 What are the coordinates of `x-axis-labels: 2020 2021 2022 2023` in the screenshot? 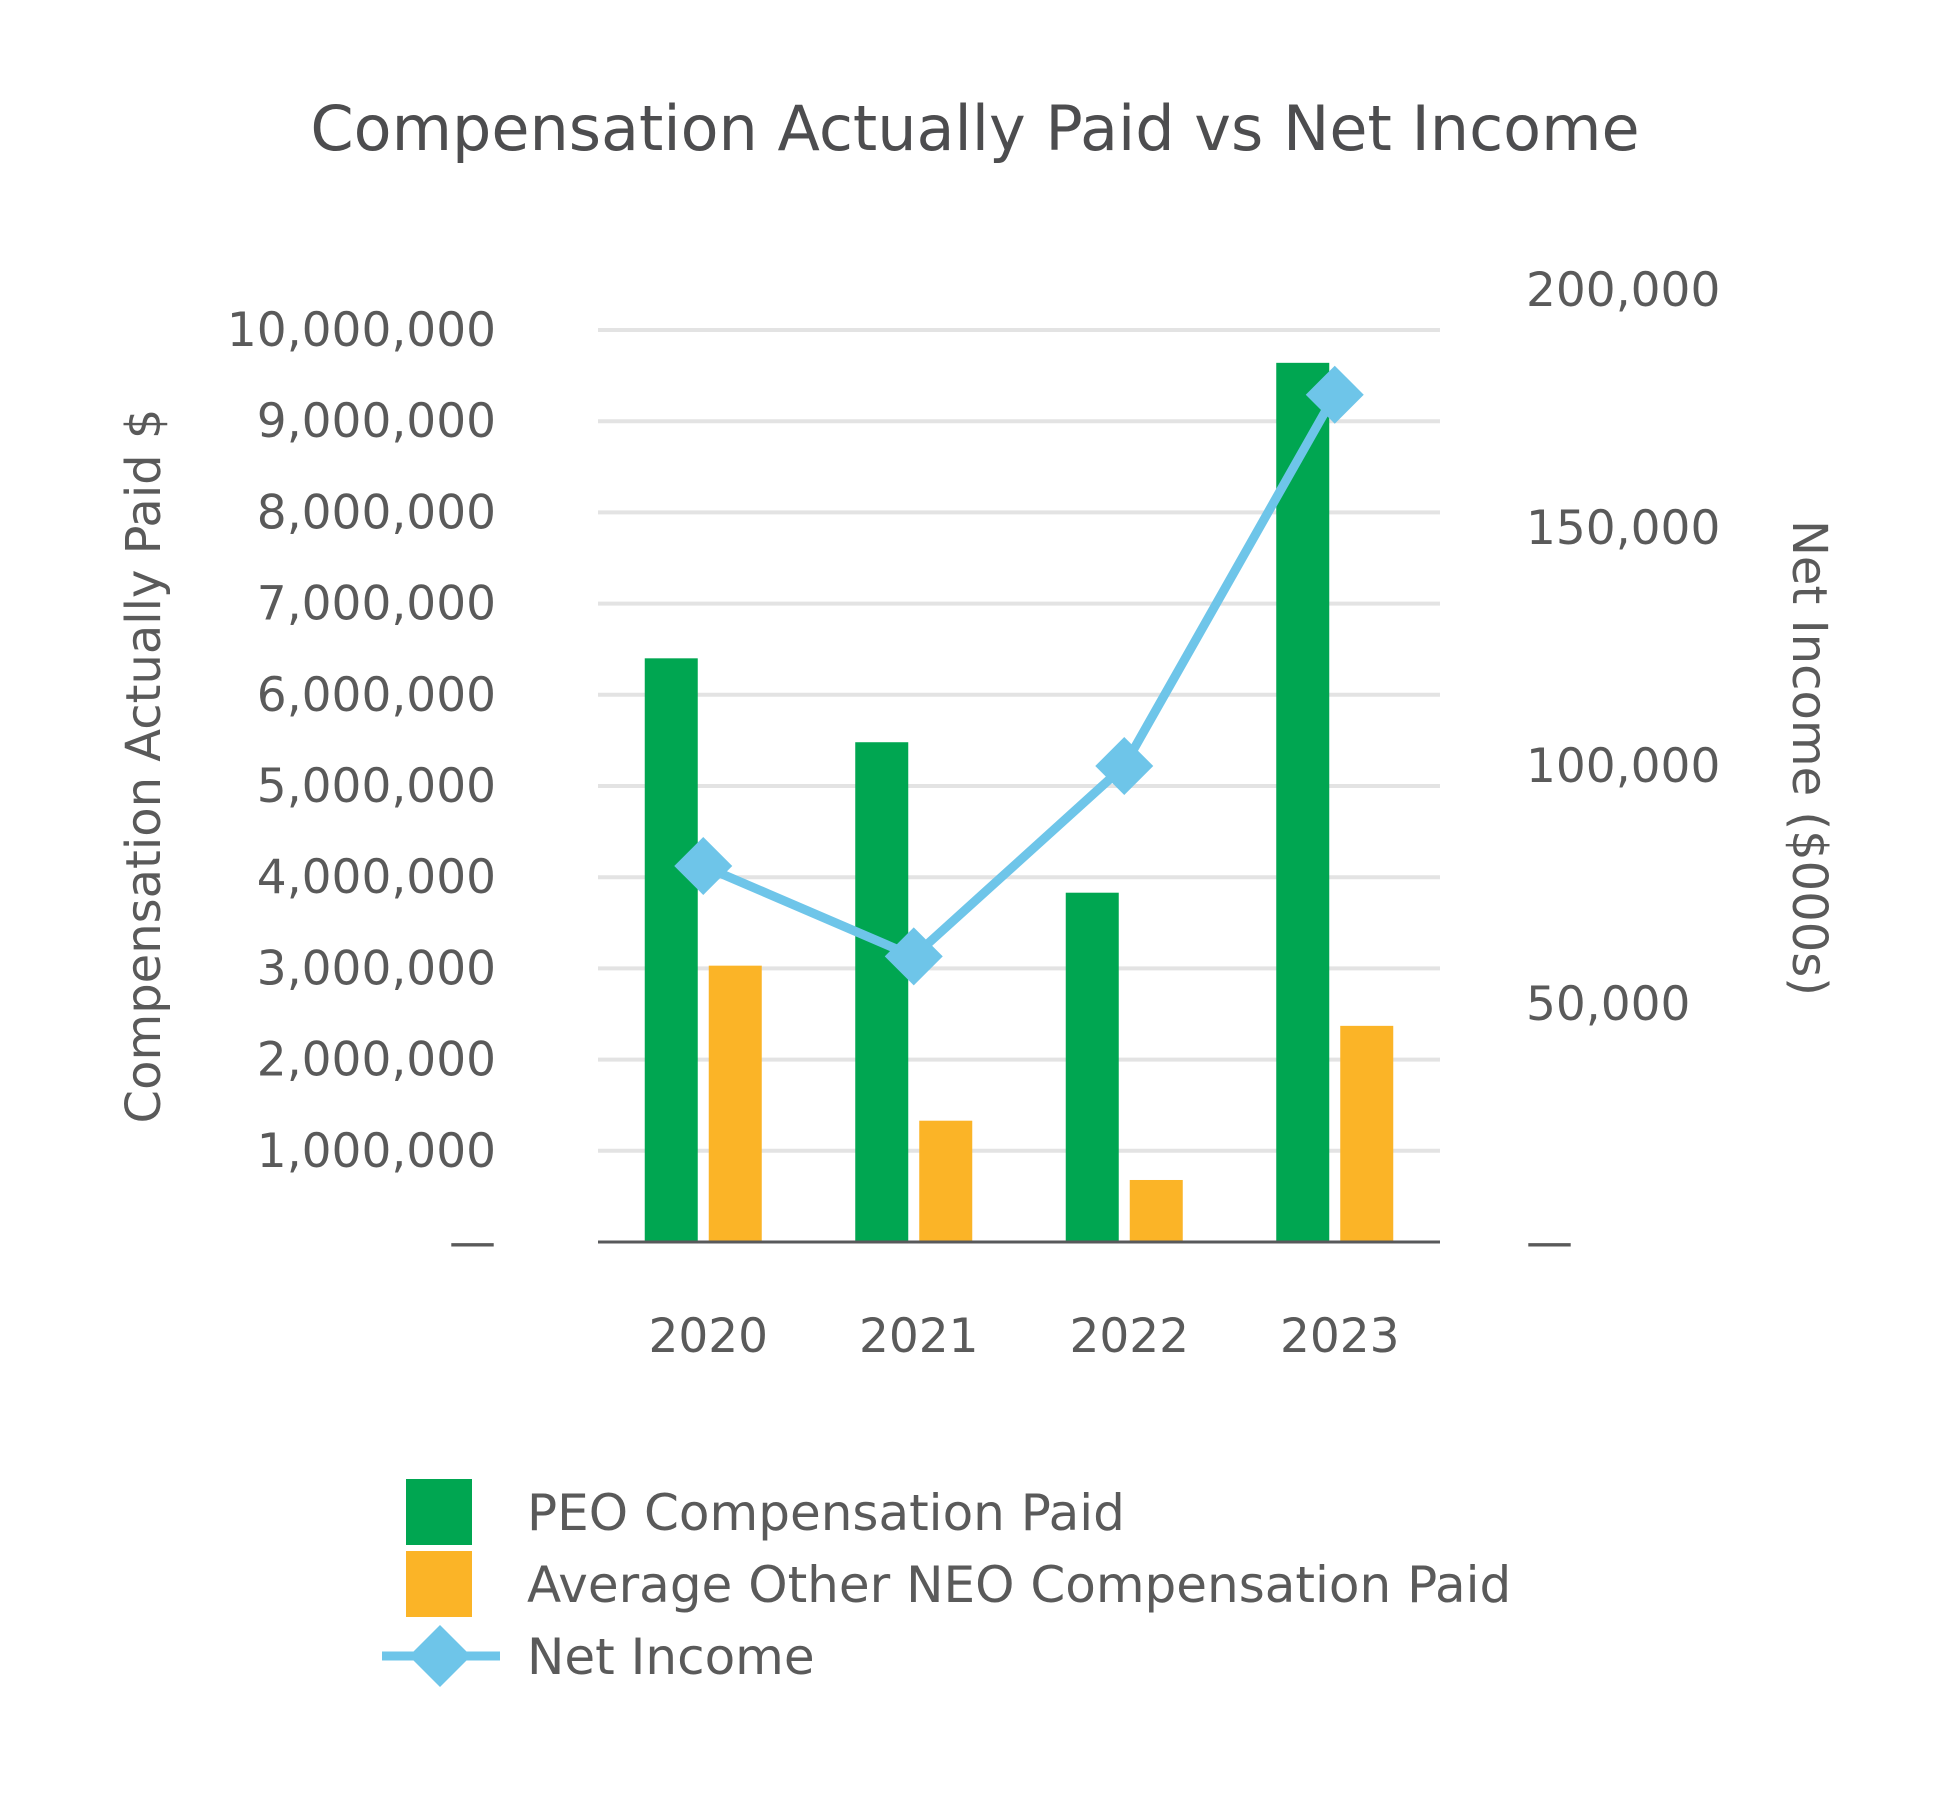 It's located at (1023, 1336).